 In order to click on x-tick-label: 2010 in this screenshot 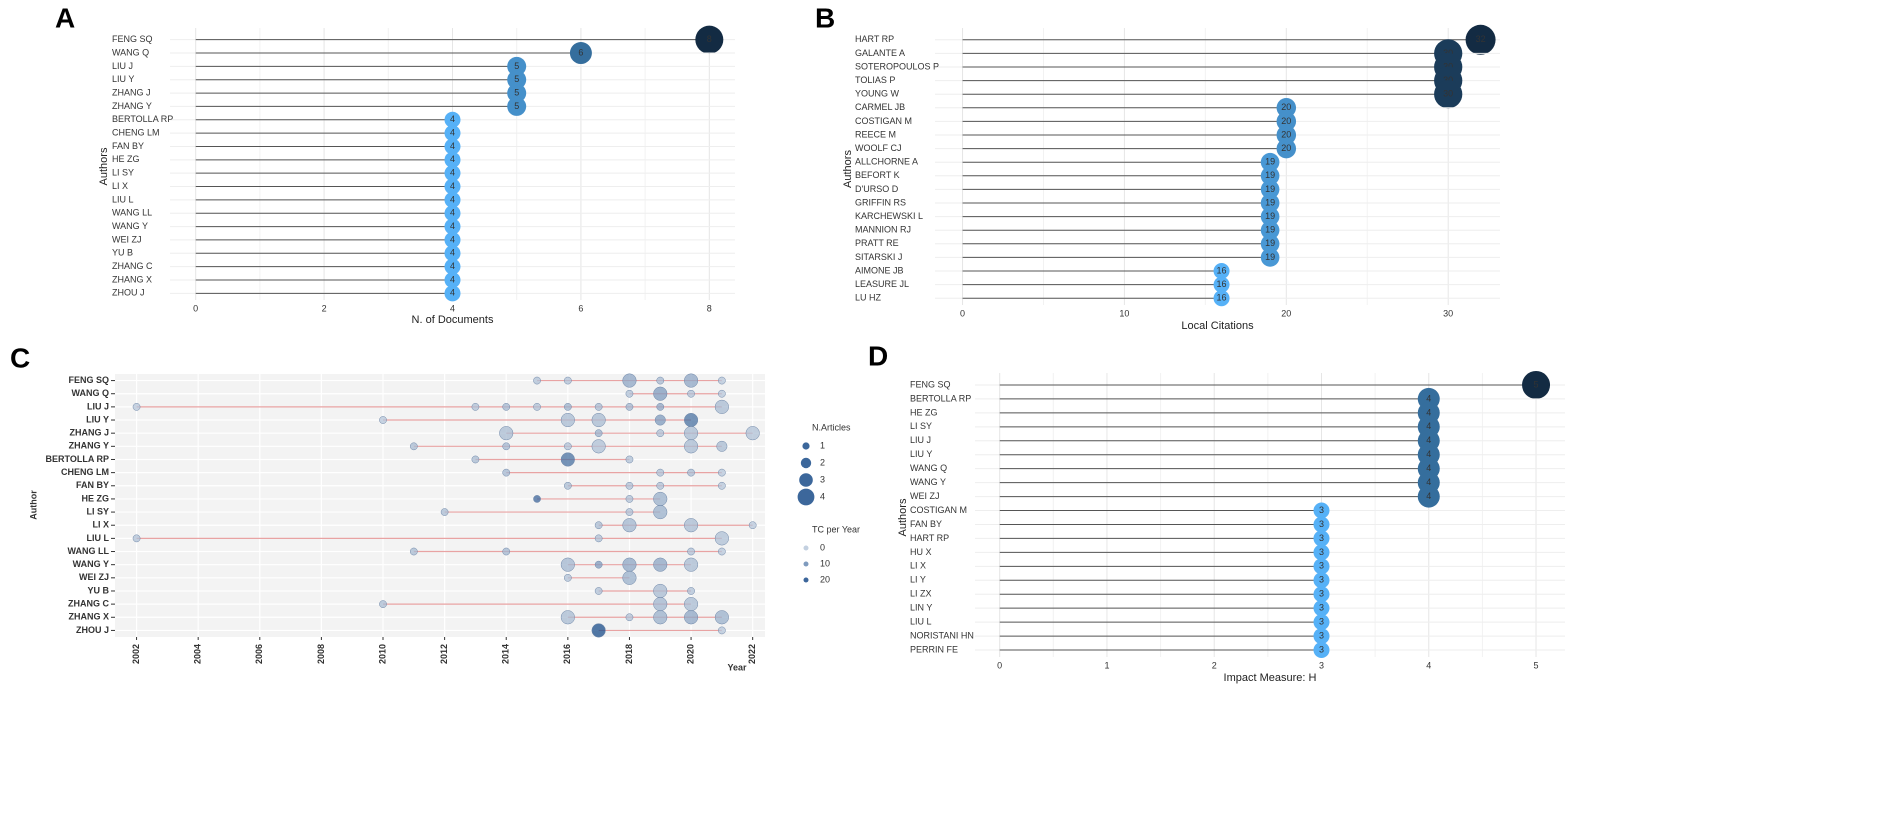, I will do `click(382, 654)`.